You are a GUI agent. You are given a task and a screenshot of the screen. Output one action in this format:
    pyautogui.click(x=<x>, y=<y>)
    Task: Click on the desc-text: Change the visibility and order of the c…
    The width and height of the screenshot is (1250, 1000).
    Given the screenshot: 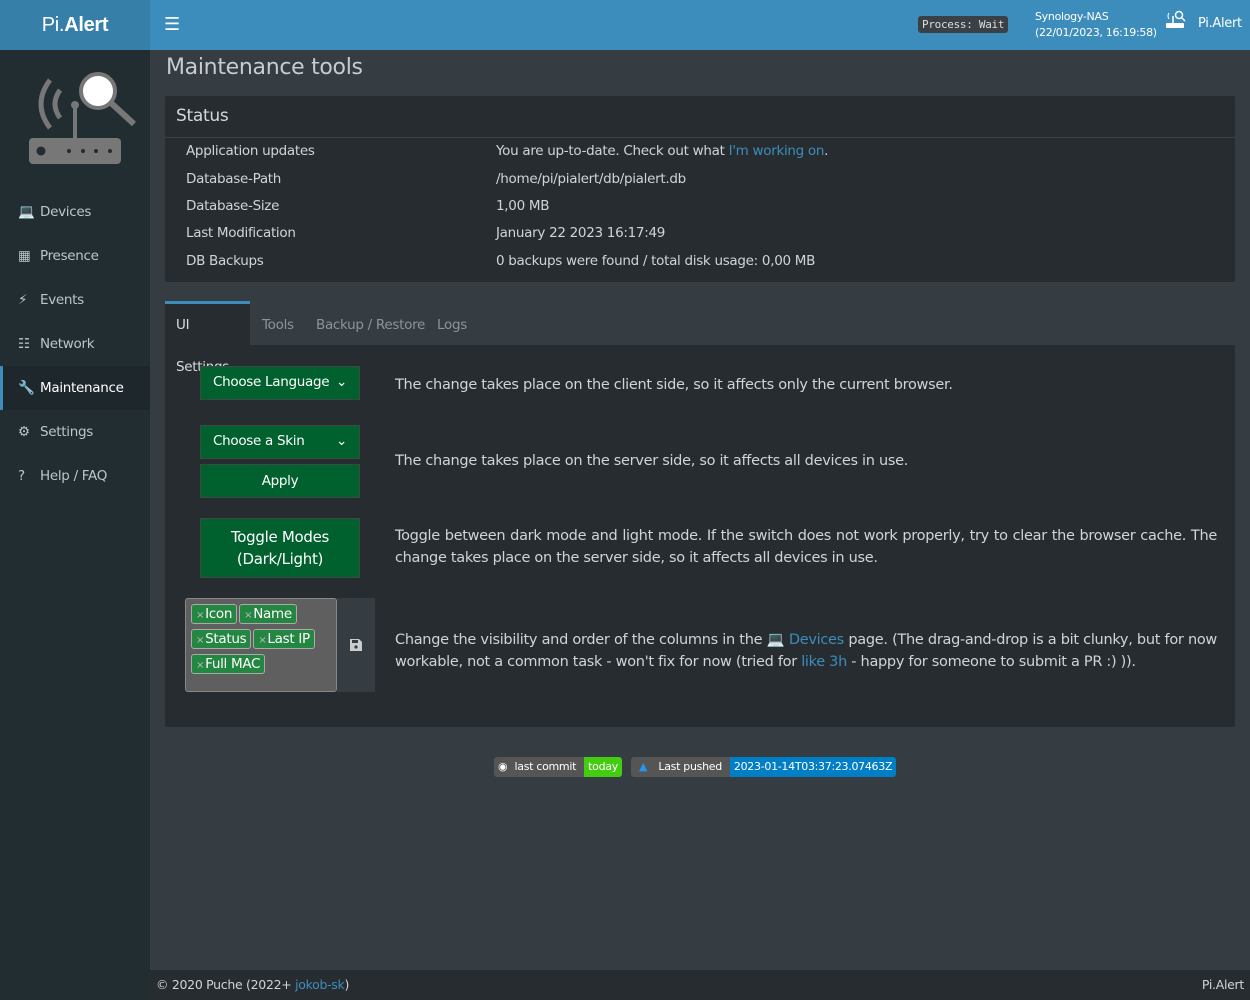 What is the action you would take?
    pyautogui.click(x=581, y=640)
    